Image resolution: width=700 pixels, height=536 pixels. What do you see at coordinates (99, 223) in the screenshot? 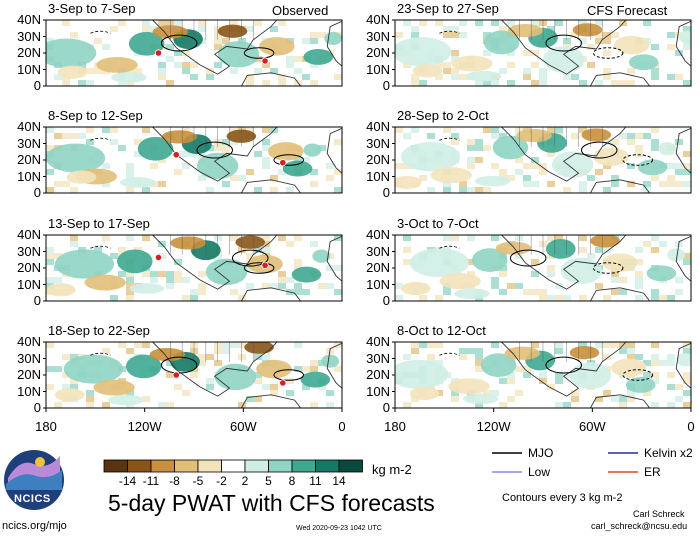
I see `panel-title: 13-Sep to 17-Sep` at bounding box center [99, 223].